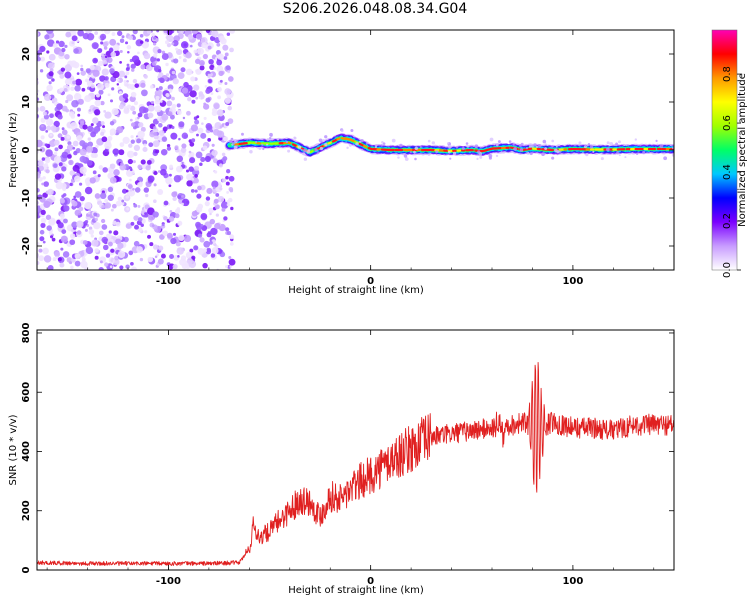 This screenshot has height=600, width=750. I want to click on colorbar-tick-label: 0.0, so click(727, 270).